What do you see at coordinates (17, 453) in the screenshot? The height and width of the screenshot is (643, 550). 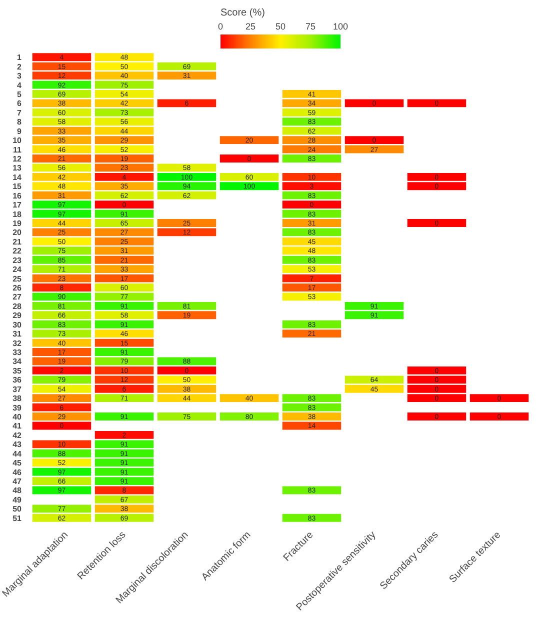 I see `y-tick-label: 44` at bounding box center [17, 453].